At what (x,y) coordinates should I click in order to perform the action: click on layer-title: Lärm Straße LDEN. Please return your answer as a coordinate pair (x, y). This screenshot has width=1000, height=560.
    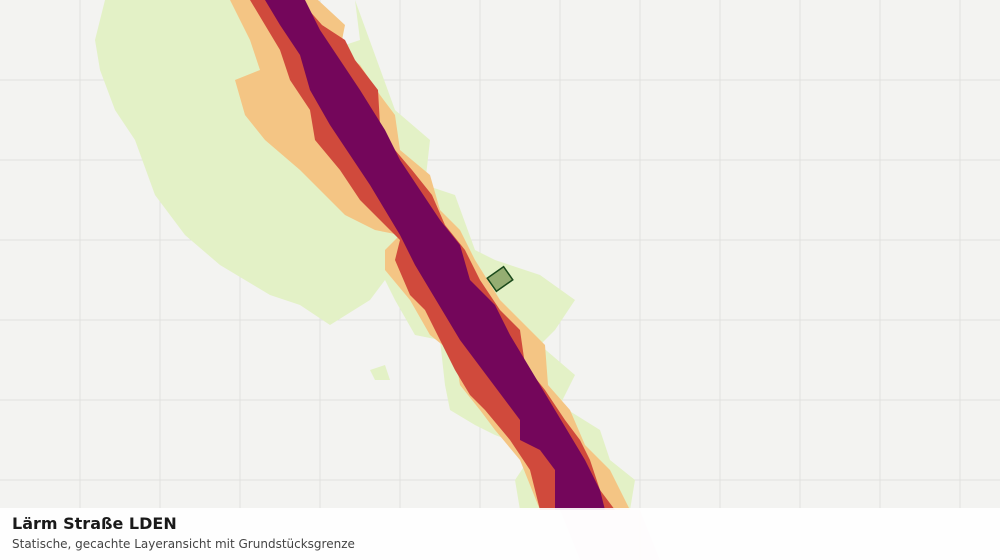
    Looking at the image, I should click on (94, 523).